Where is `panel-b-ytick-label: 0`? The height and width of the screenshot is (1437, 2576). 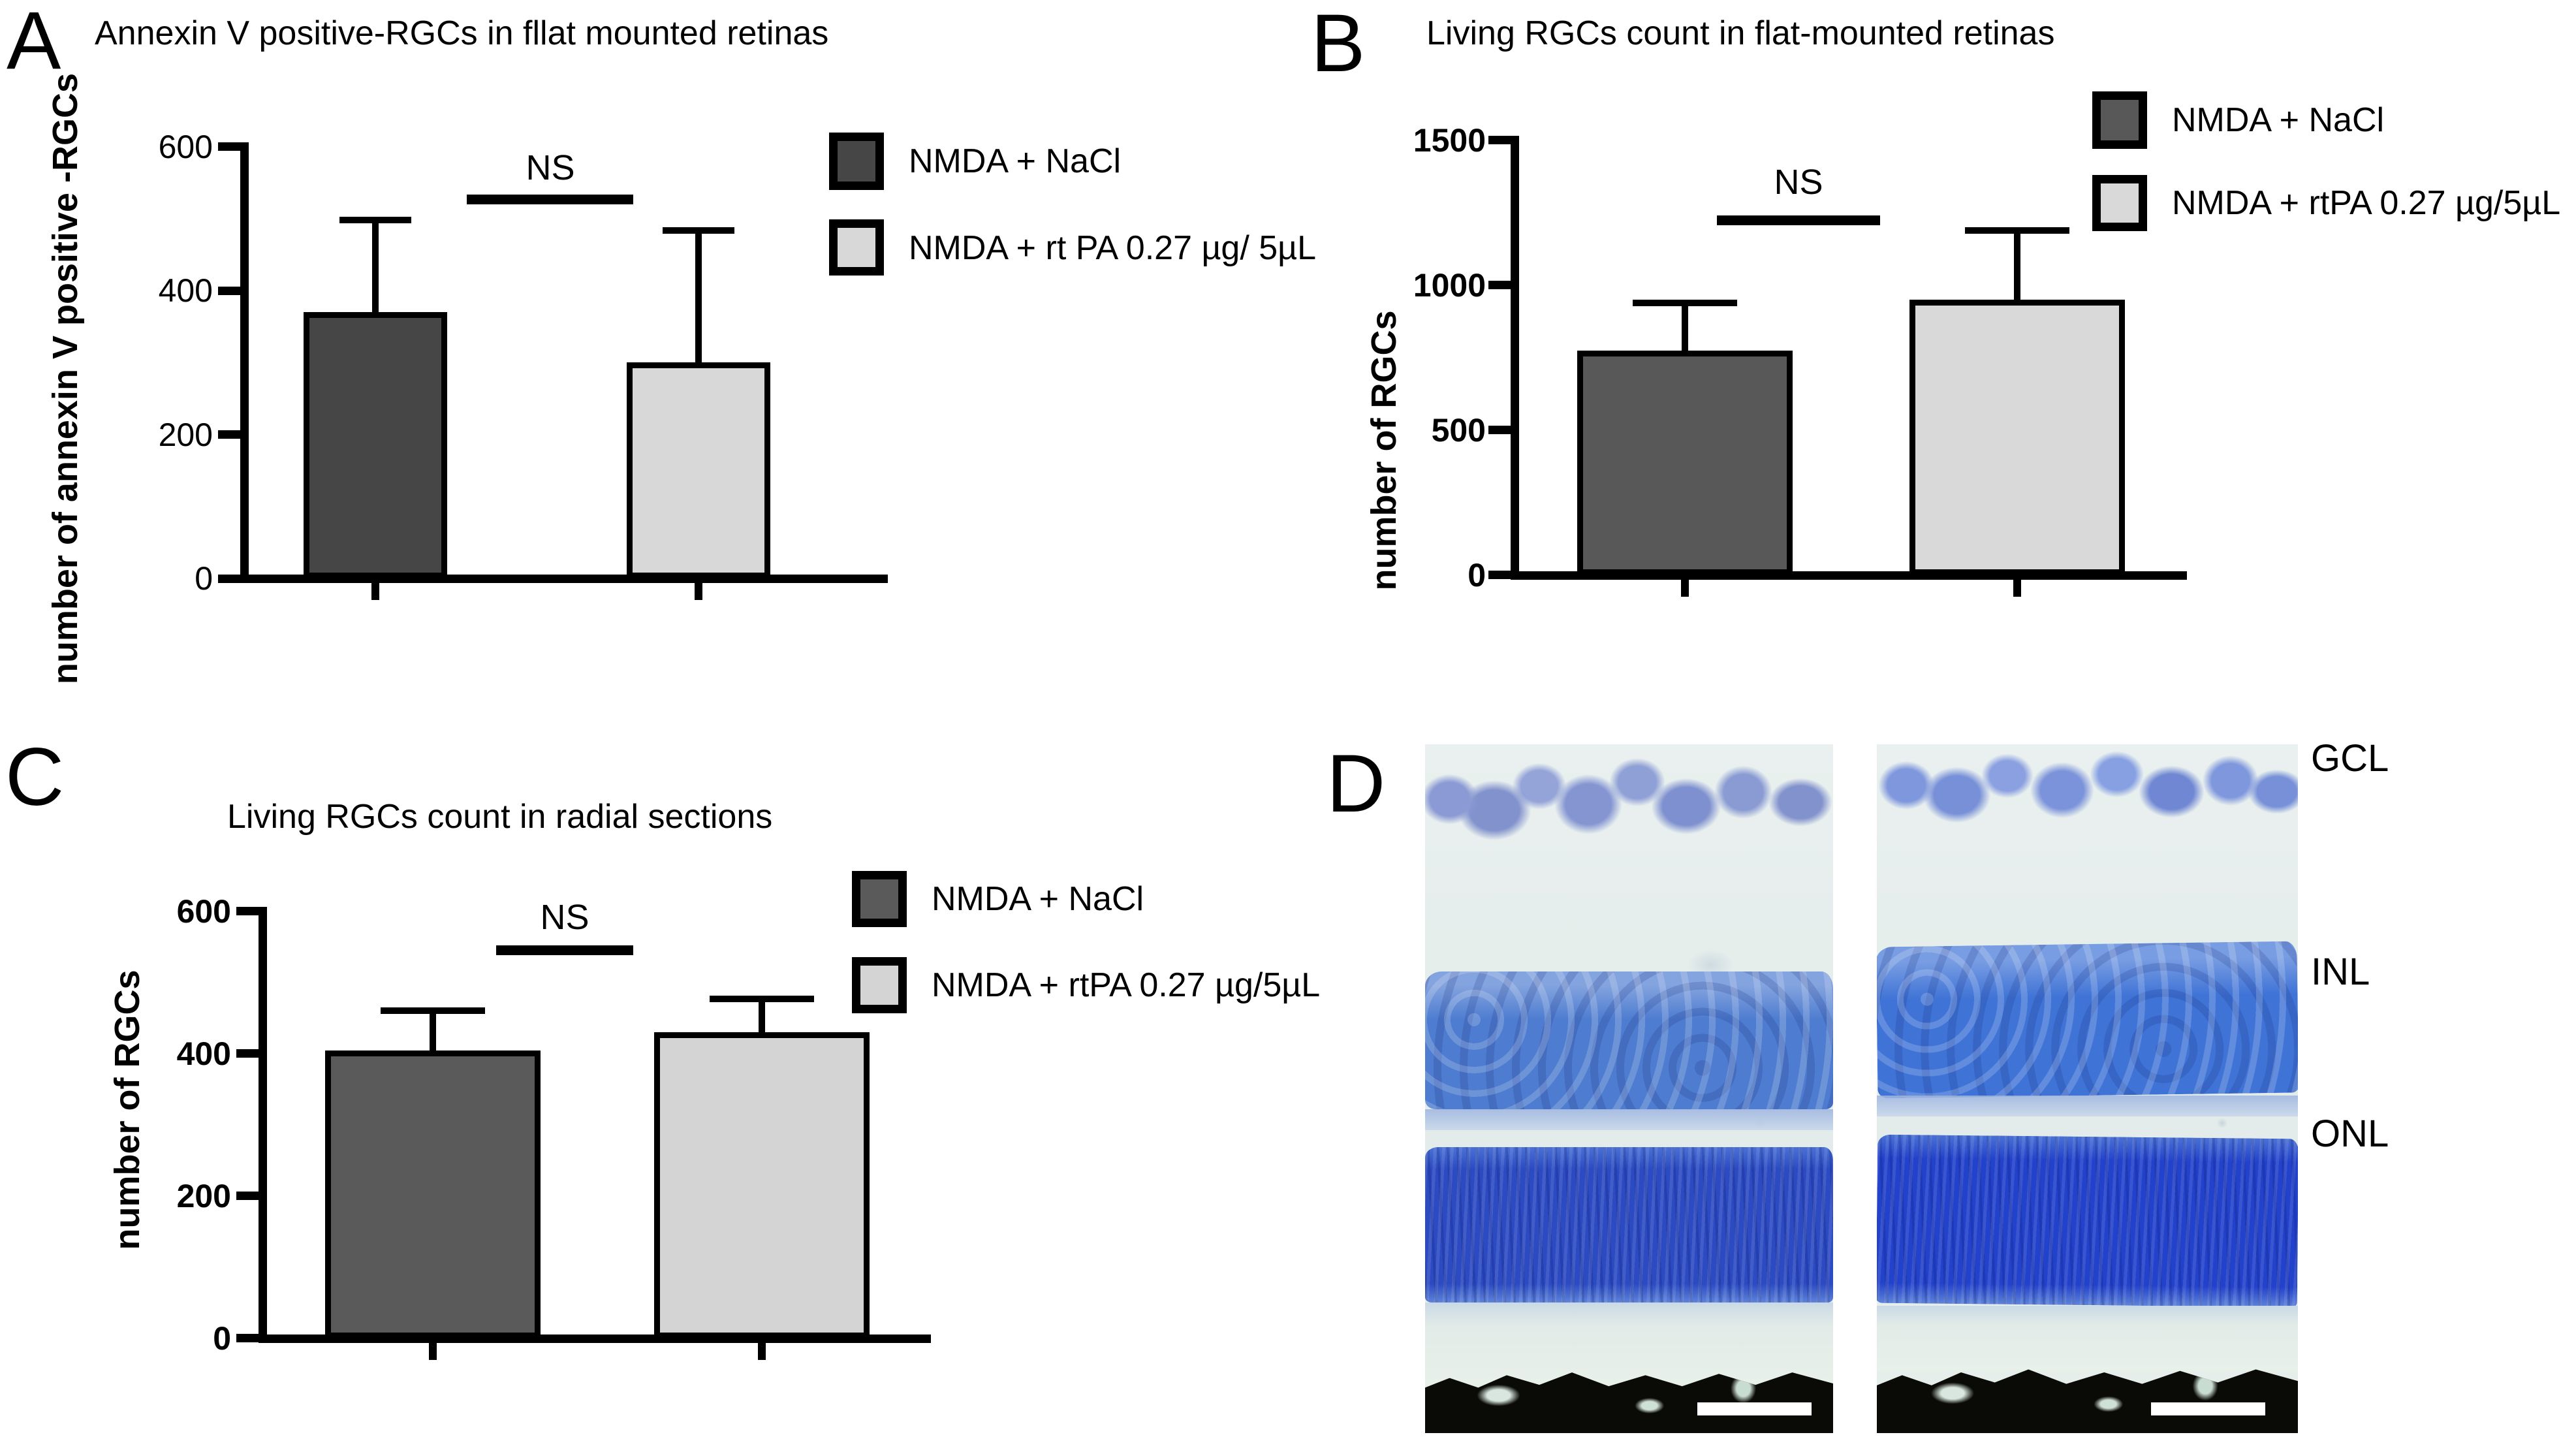 panel-b-ytick-label: 0 is located at coordinates (1477, 575).